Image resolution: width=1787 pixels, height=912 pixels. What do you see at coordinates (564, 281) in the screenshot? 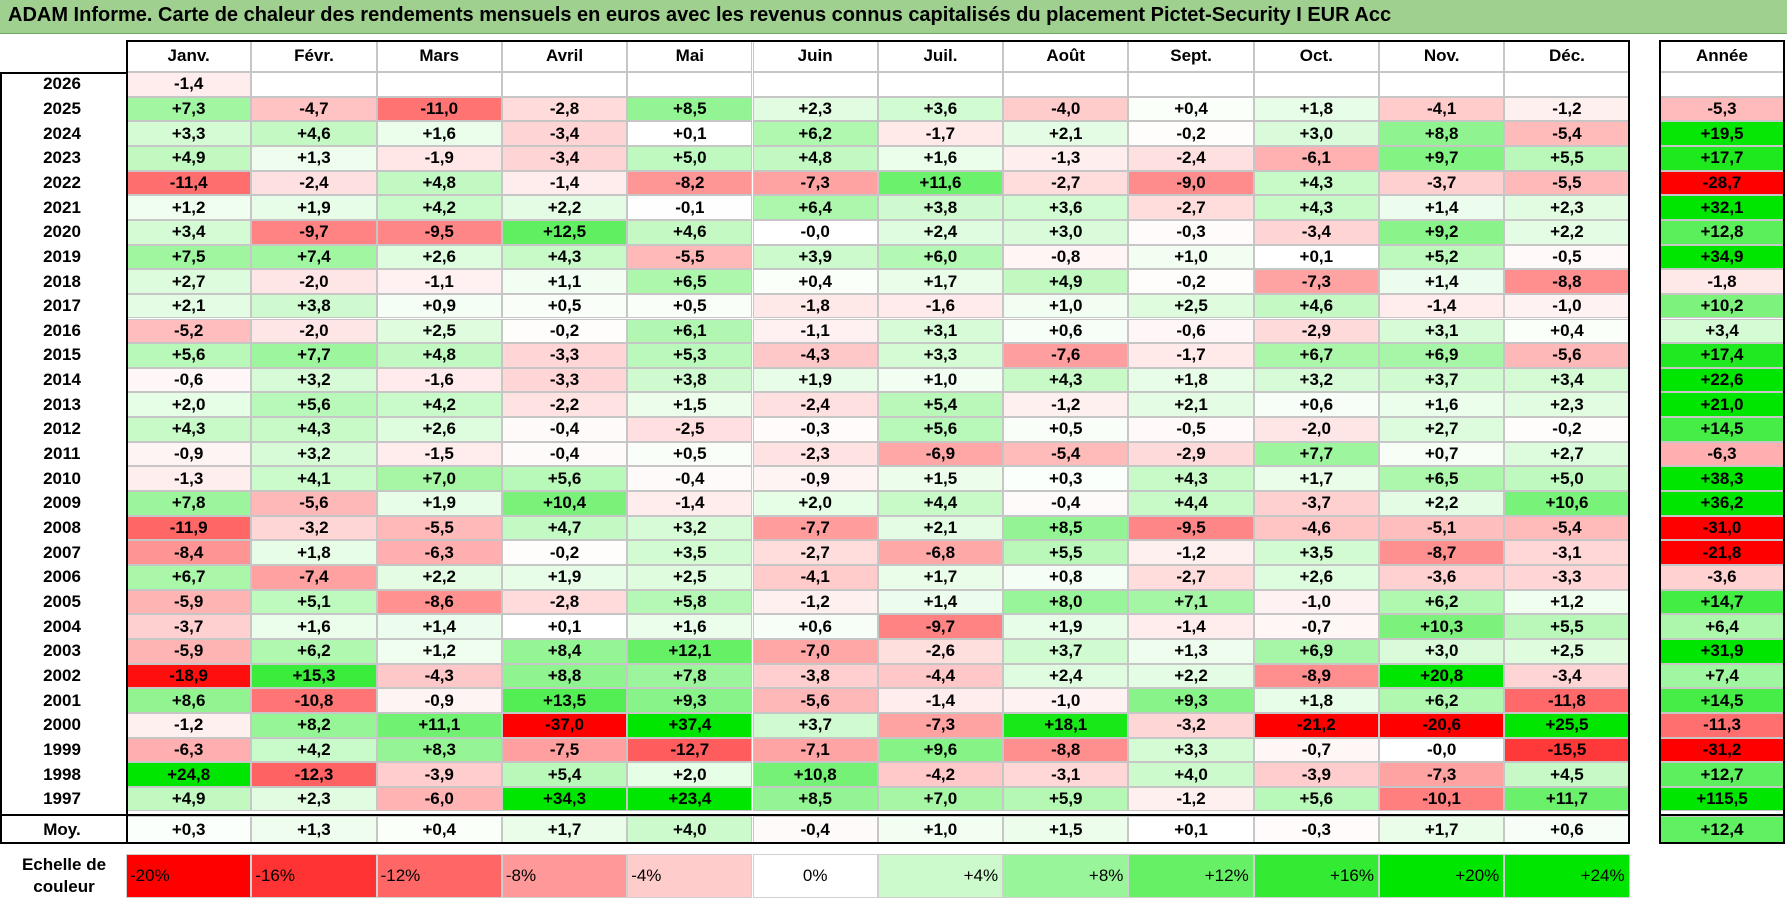
I see `heatmap-cell: +1,1` at bounding box center [564, 281].